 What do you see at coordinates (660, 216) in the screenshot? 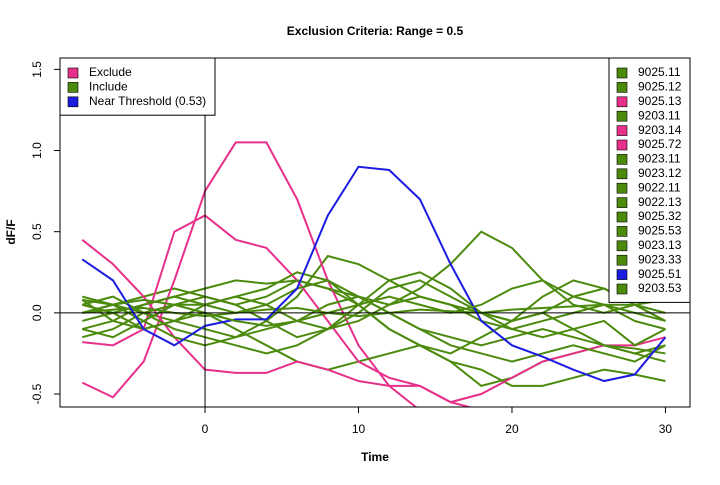
I see `legend-label: 9025.32` at bounding box center [660, 216].